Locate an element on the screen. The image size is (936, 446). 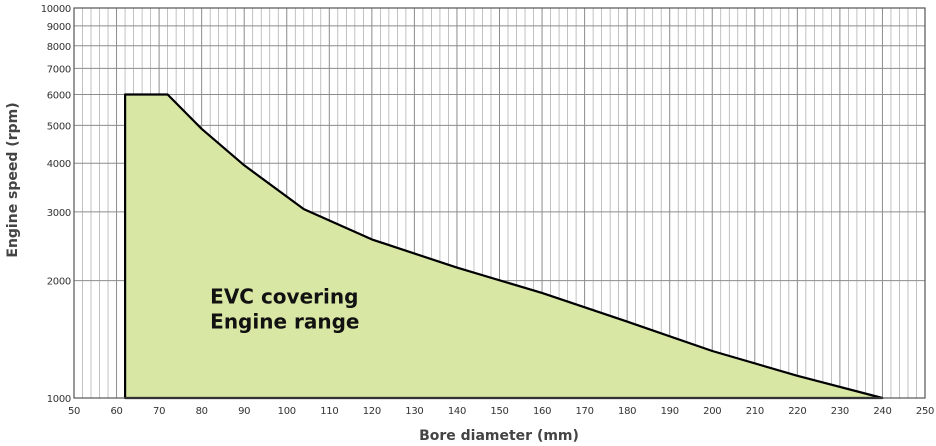
x-tick-label: 130 is located at coordinates (414, 411).